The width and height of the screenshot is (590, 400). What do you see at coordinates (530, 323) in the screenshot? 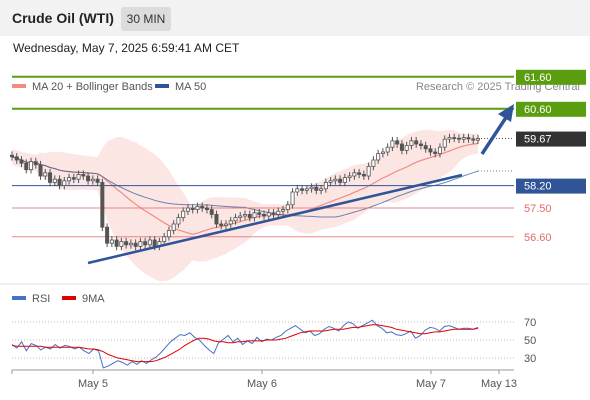
I see `rsi-tick-label: 70` at bounding box center [530, 323].